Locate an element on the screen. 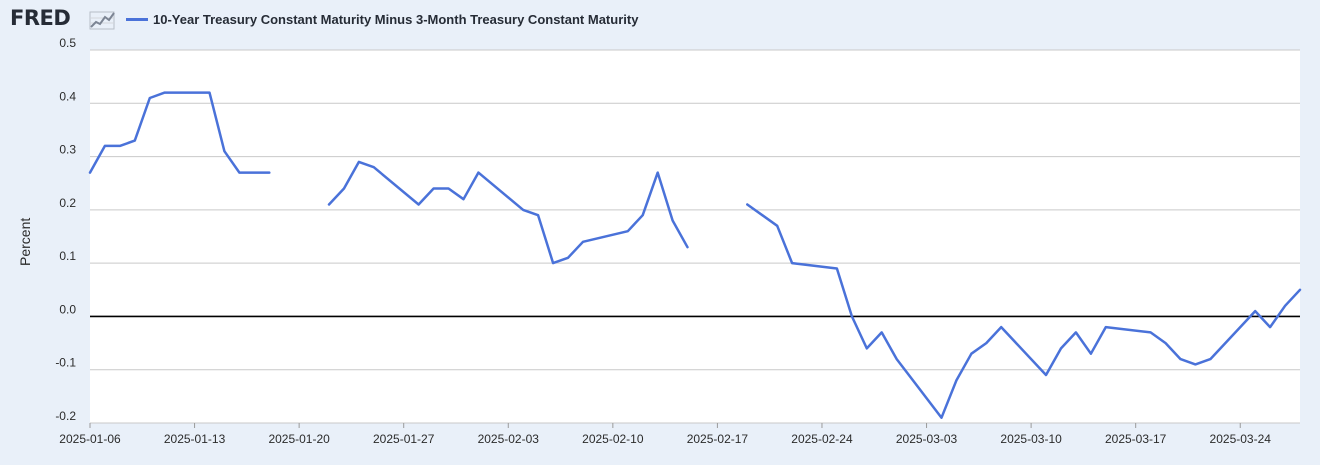 Image resolution: width=1320 pixels, height=465 pixels. y-tick-label: 0.3 is located at coordinates (67, 150).